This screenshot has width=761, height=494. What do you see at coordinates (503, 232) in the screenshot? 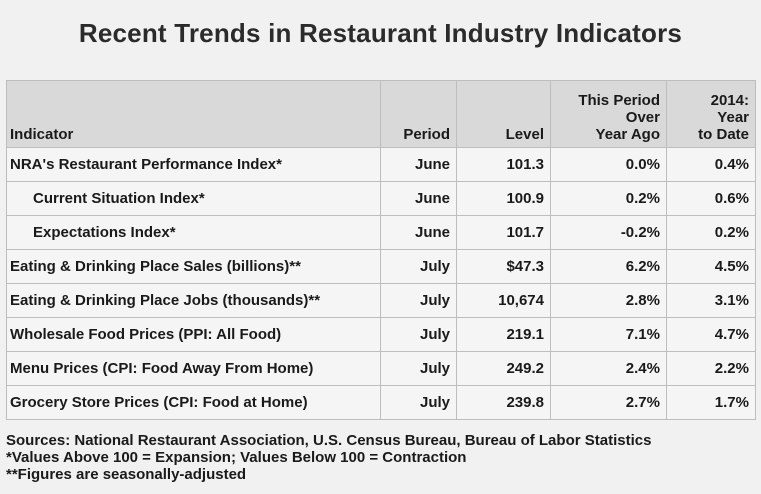
I see `cell-level: 101.7` at bounding box center [503, 232].